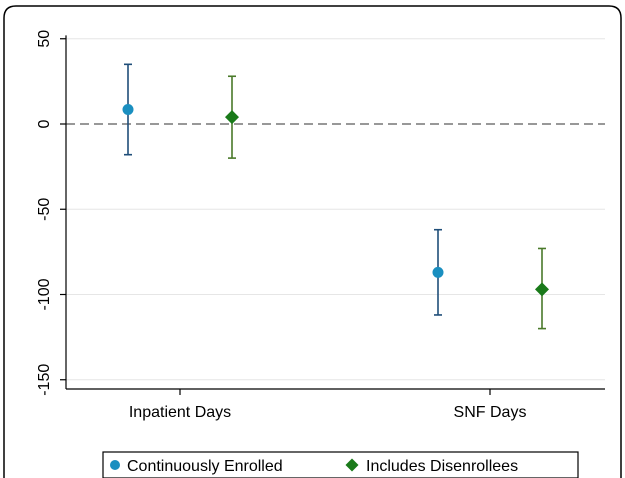 Image resolution: width=625 pixels, height=478 pixels. I want to click on y-tick-label: -50, so click(44, 209).